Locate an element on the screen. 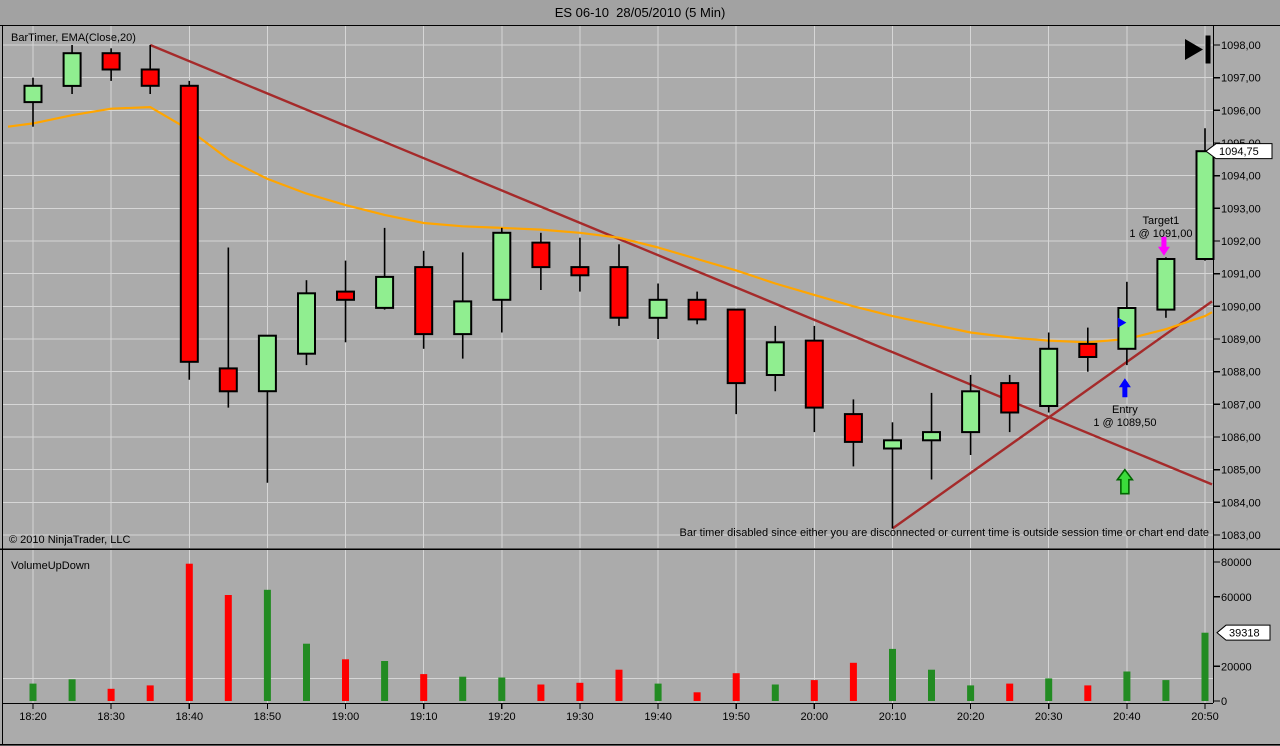 The image size is (1280, 746). profit-arrow is located at coordinates (1124, 481).